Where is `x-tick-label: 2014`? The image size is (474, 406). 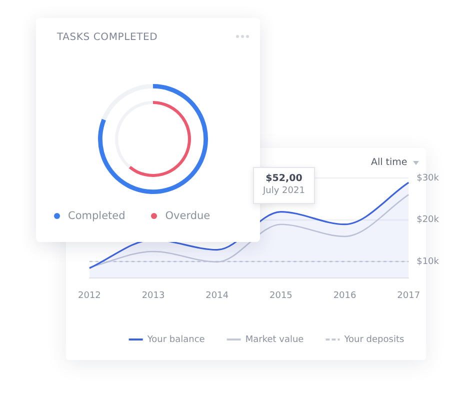
x-tick-label: 2014 is located at coordinates (217, 295).